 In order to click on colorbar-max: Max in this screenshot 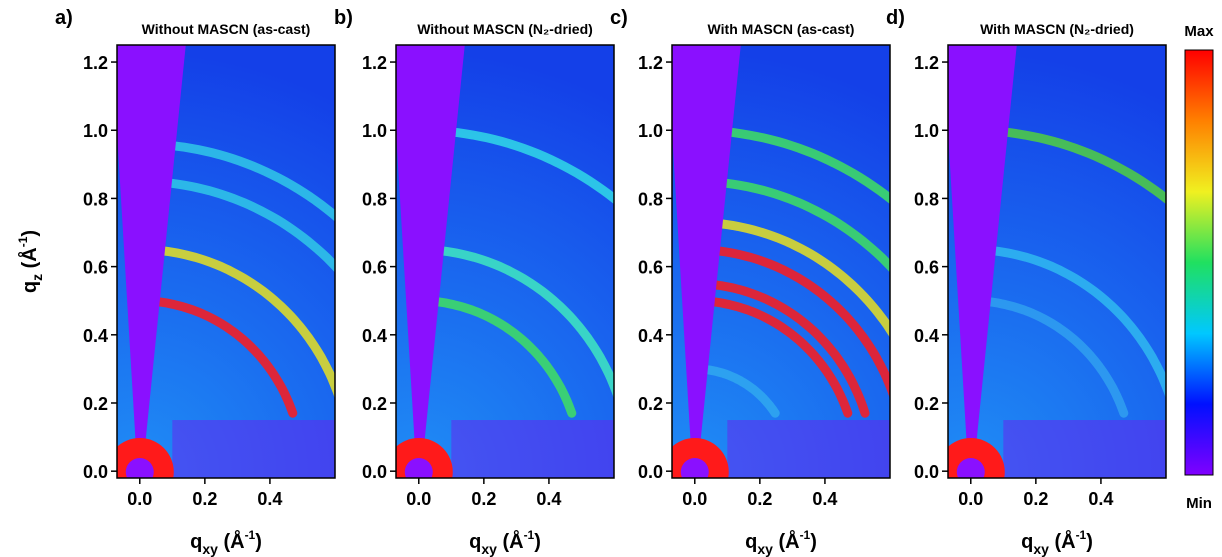, I will do `click(1199, 31)`.